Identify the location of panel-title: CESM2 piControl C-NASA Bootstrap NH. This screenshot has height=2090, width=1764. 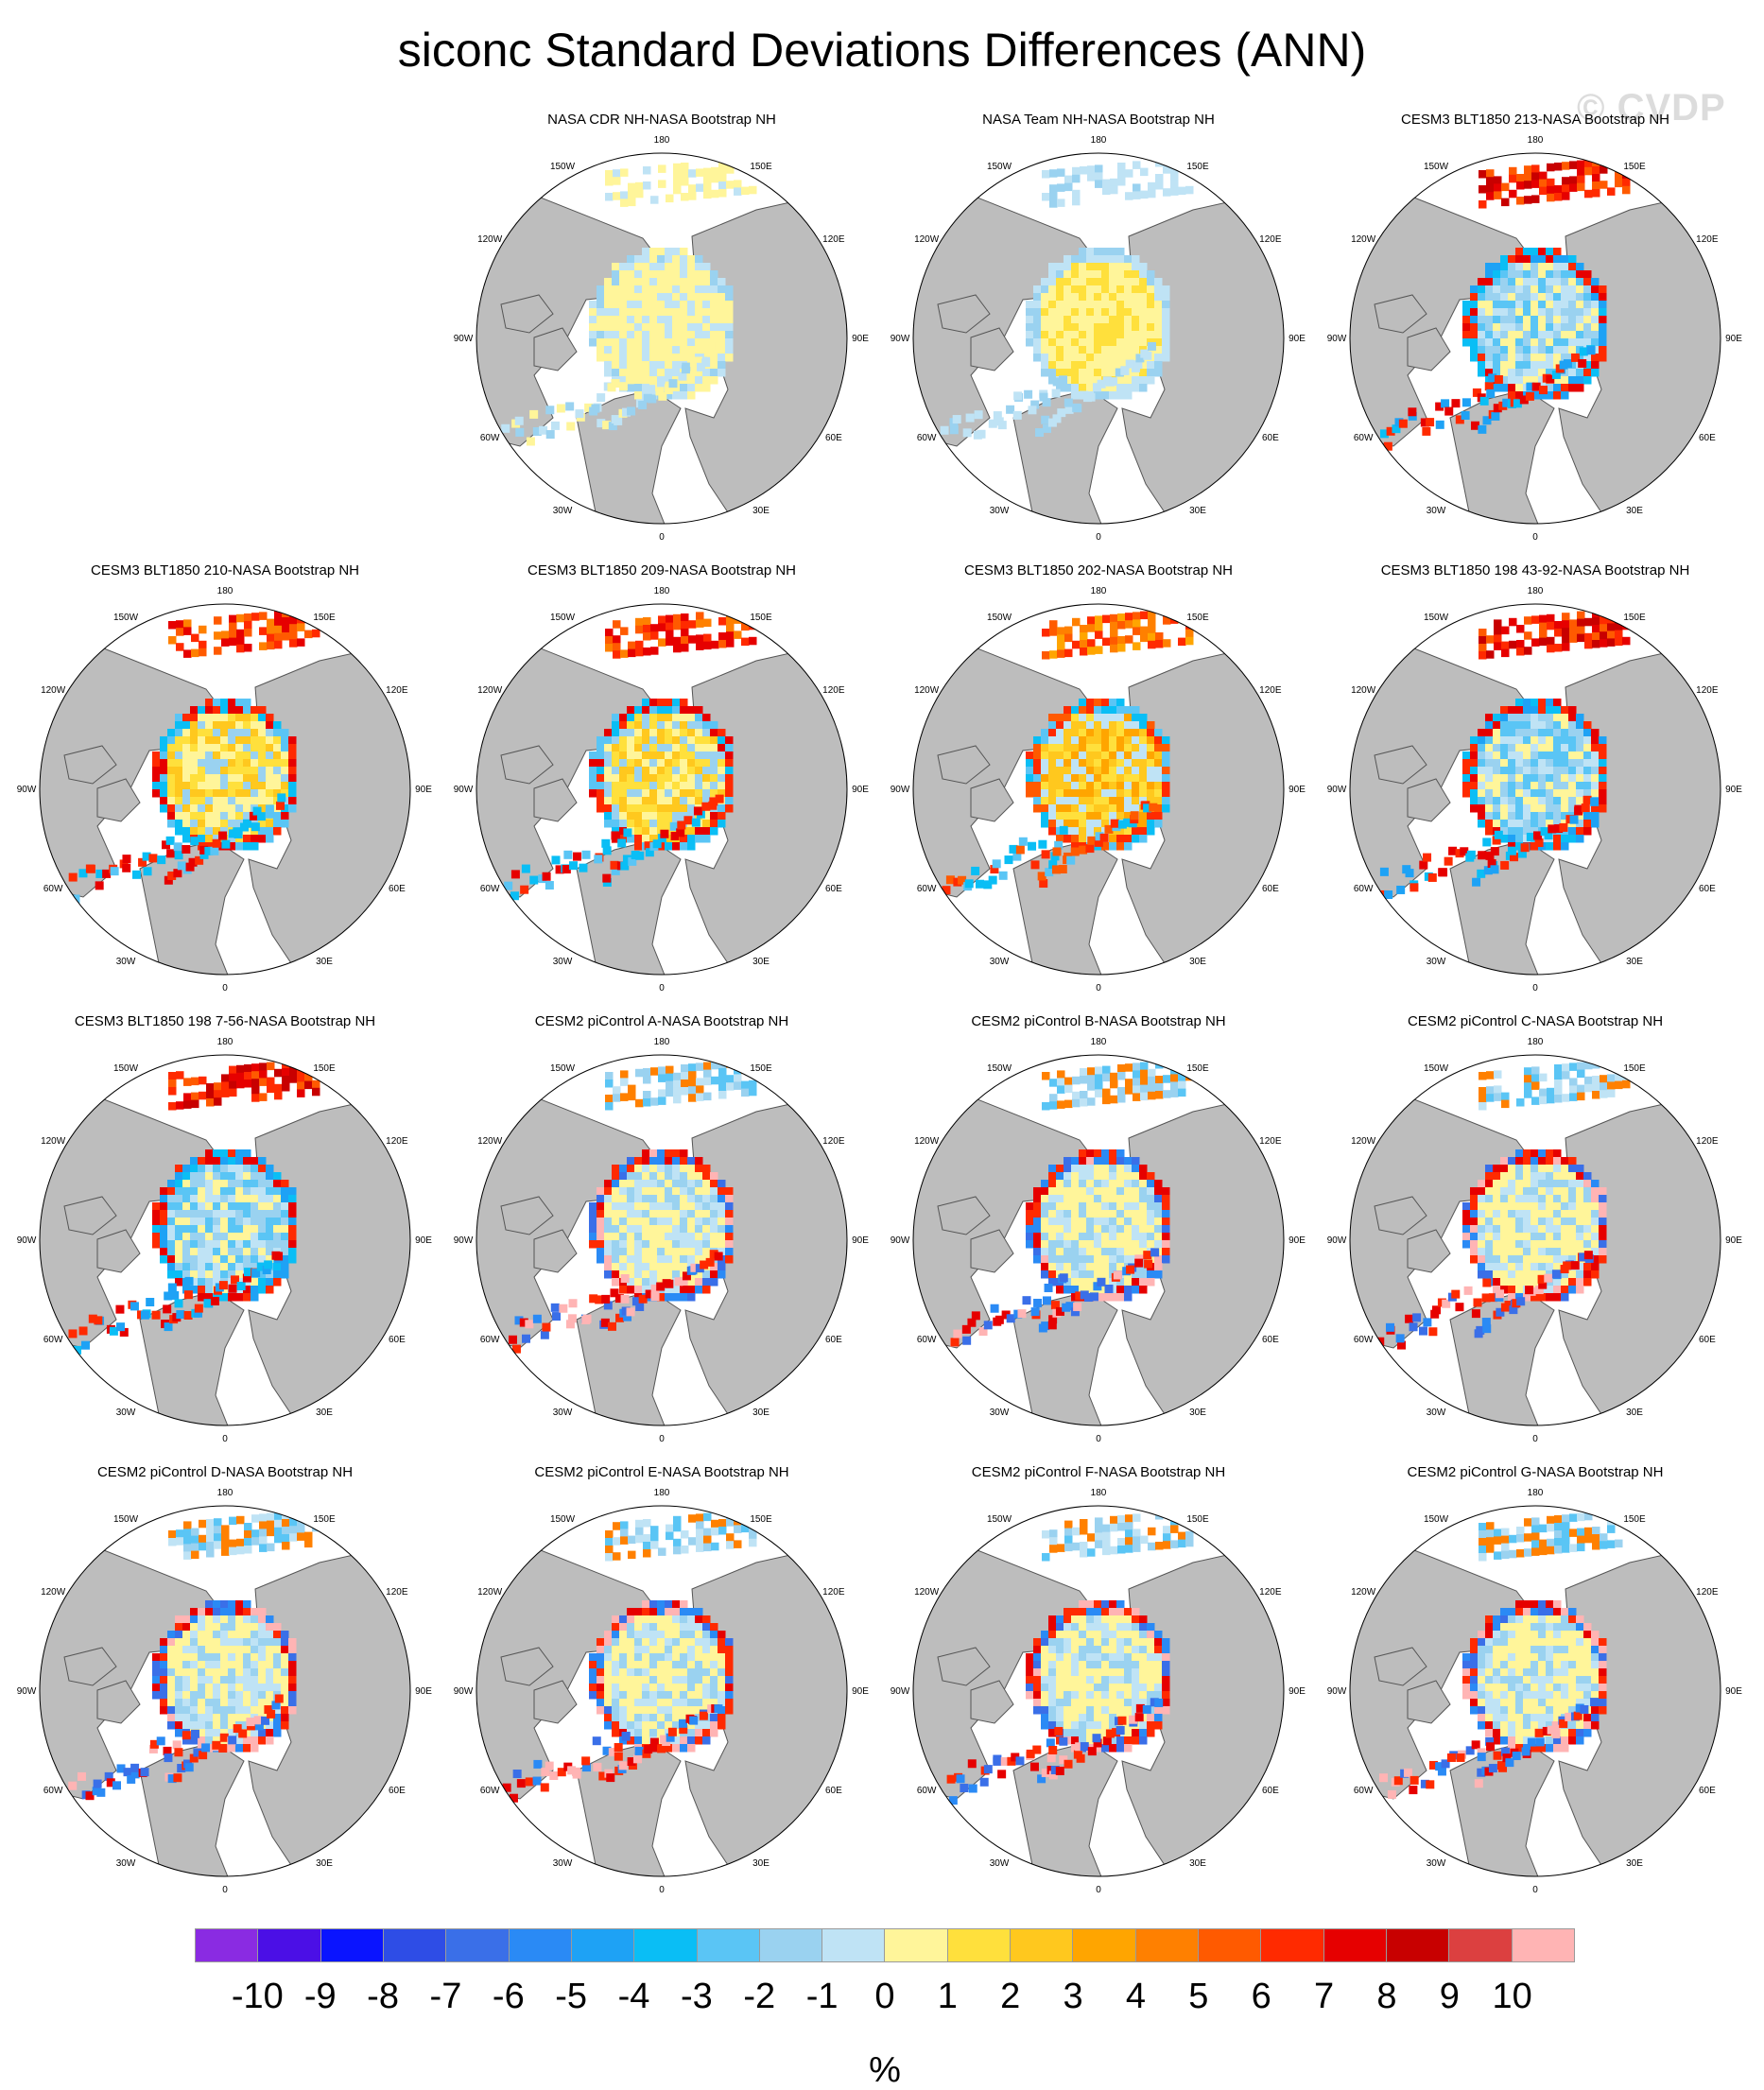
(1535, 1021).